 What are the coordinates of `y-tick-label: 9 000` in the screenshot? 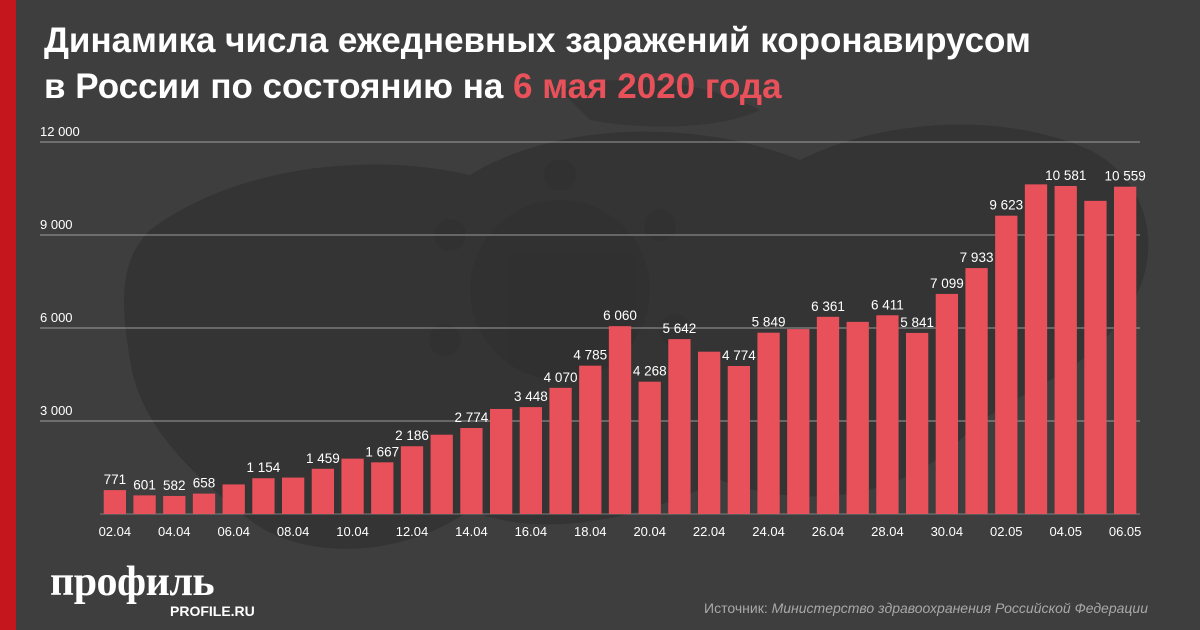 It's located at (56, 224).